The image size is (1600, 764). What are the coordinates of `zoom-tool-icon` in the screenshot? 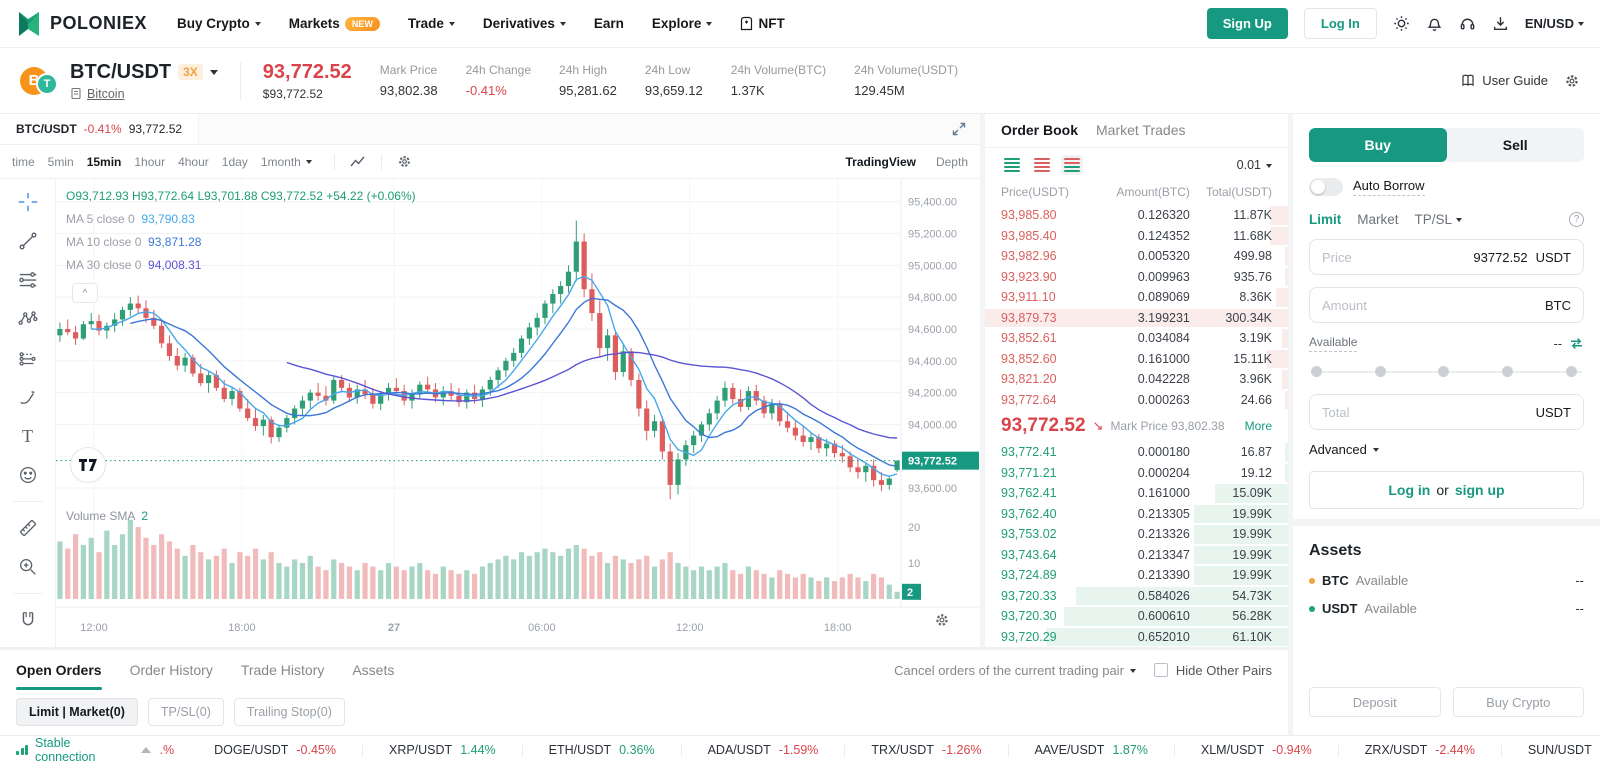 It's located at (28, 567).